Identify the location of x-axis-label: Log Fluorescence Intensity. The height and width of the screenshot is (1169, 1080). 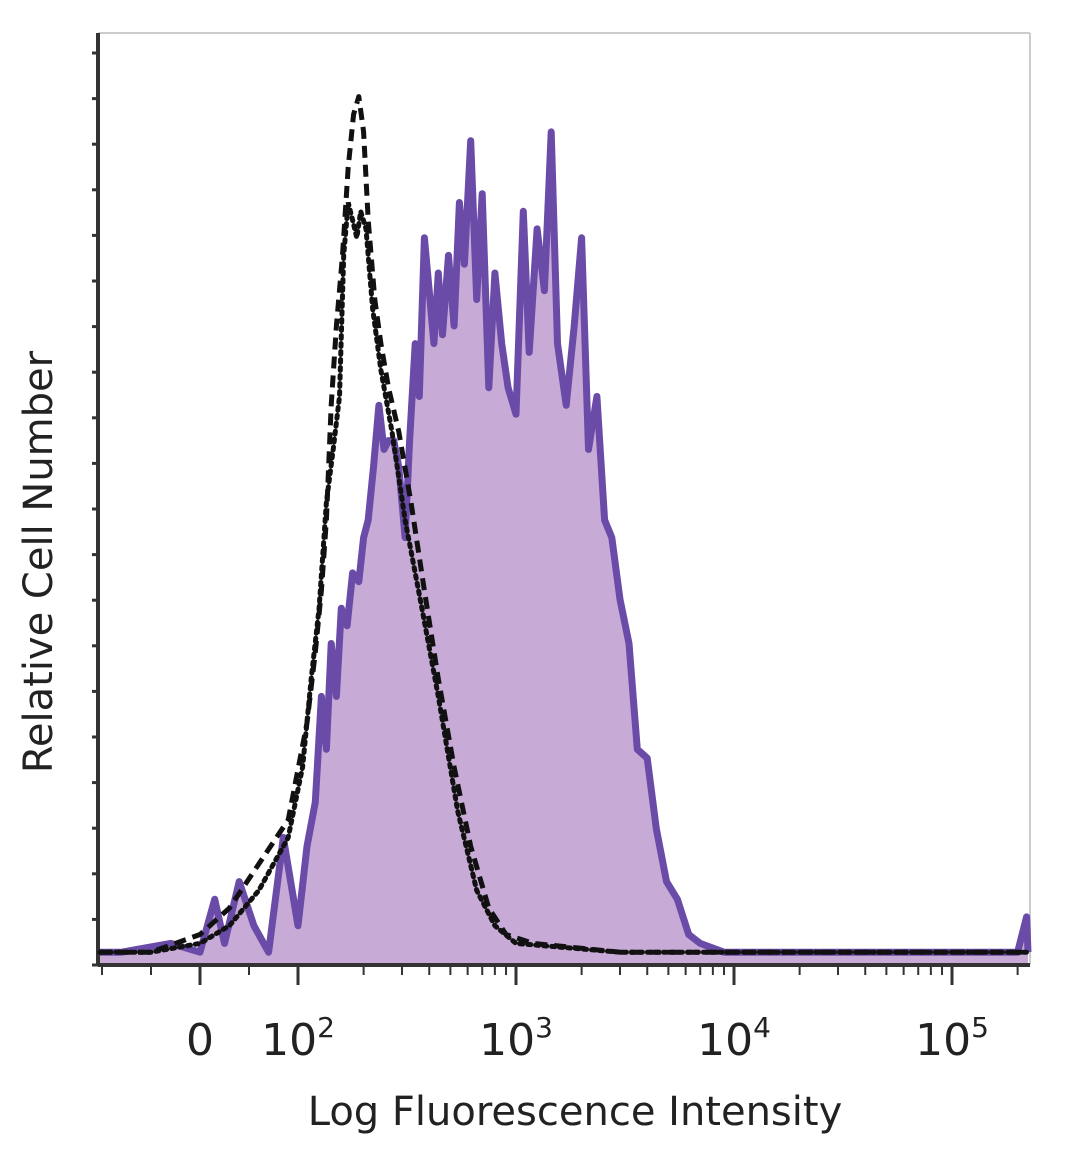
(575, 1112).